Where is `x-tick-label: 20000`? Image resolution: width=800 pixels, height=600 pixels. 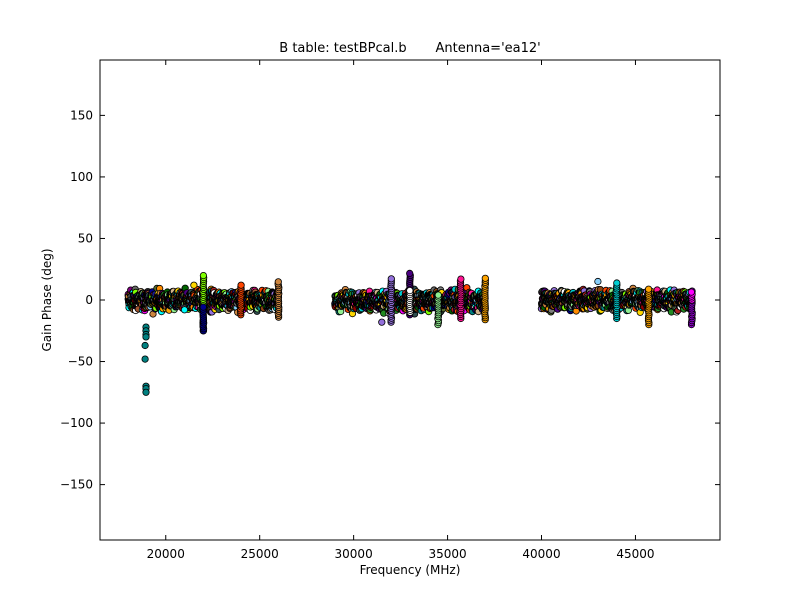
x-tick-label: 20000 is located at coordinates (166, 554).